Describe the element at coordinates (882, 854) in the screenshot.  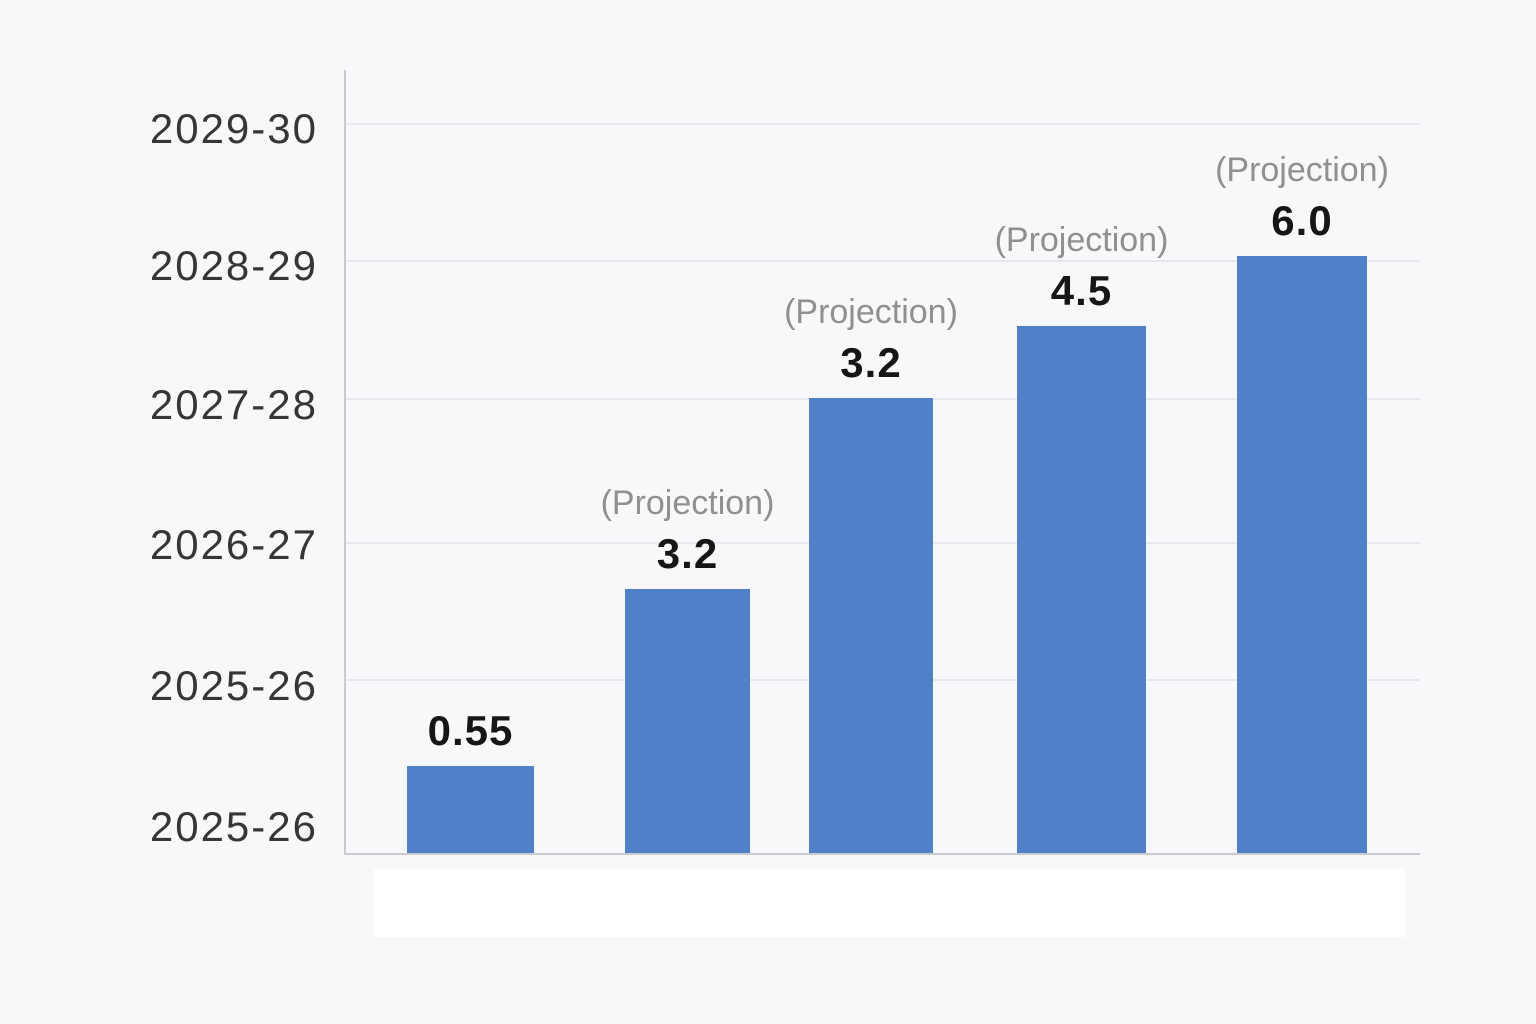
I see `x-axis-line` at that location.